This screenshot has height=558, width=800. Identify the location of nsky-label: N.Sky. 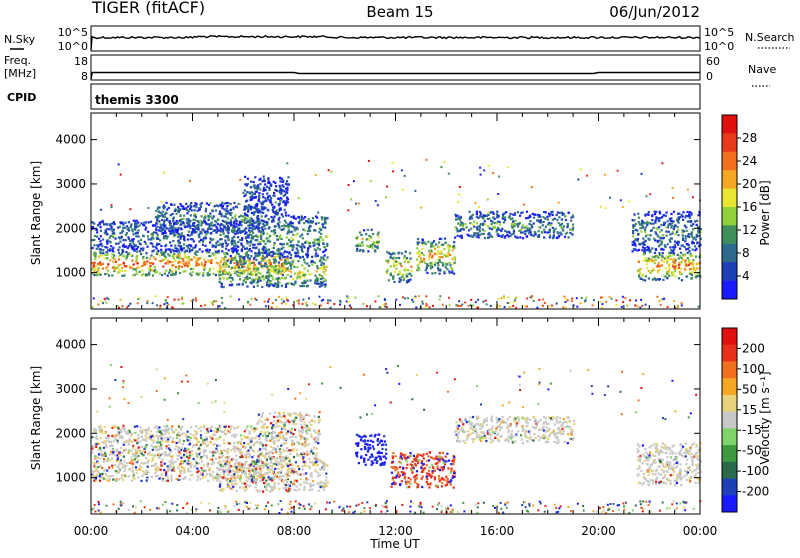
(20, 39).